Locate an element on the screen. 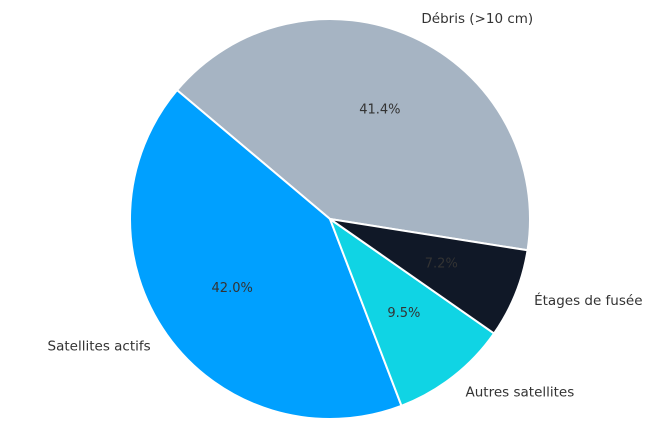  slice-pct-label-2: 9.5% is located at coordinates (403, 313).